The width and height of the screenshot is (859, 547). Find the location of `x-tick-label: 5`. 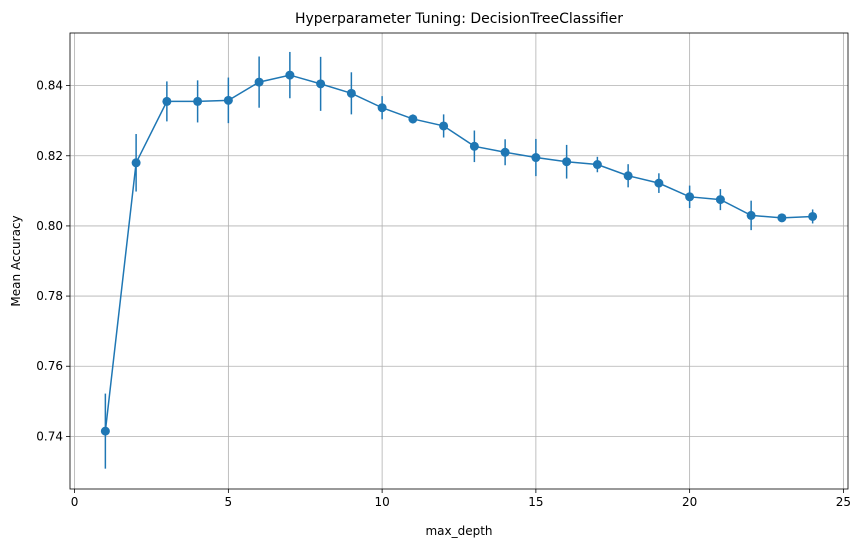

x-tick-label: 5 is located at coordinates (229, 502).